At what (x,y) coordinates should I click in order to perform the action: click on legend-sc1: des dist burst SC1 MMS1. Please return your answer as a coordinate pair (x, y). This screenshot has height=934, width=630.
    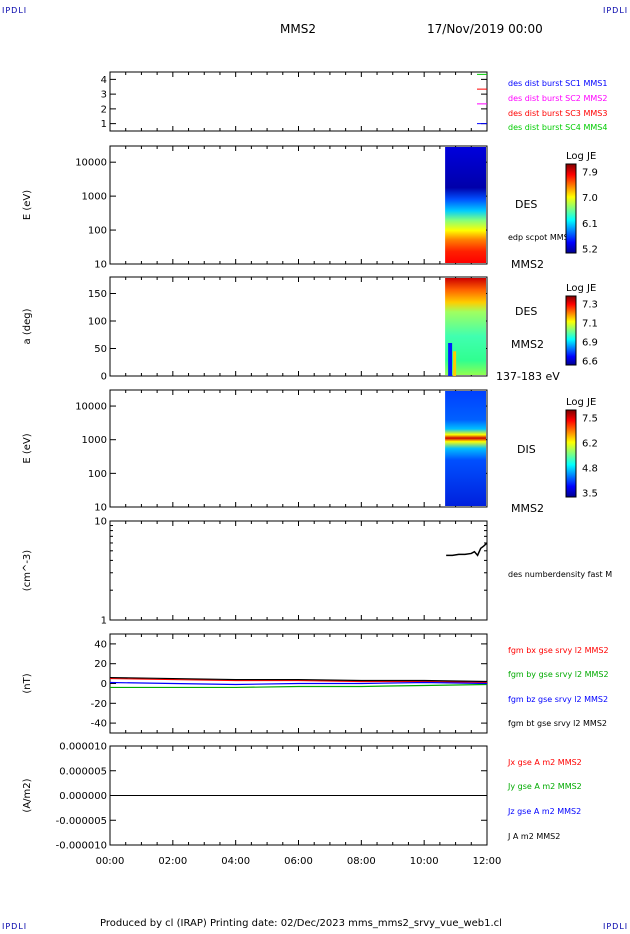
    Looking at the image, I should click on (558, 83).